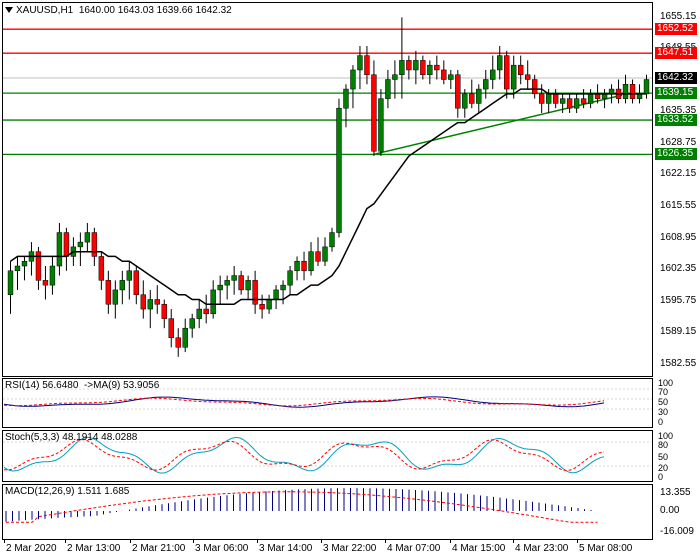 The height and width of the screenshot is (560, 700). Describe the element at coordinates (663, 445) in the screenshot. I see `stoch-level-80: 80` at that location.